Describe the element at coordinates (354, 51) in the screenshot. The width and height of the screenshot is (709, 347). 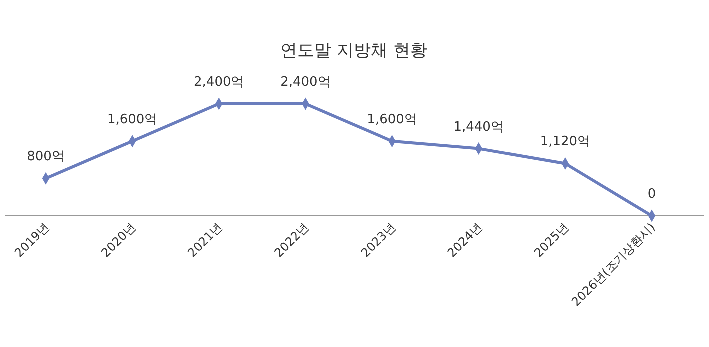
I see `chart-title: 연도말 지방채 현황` at that location.